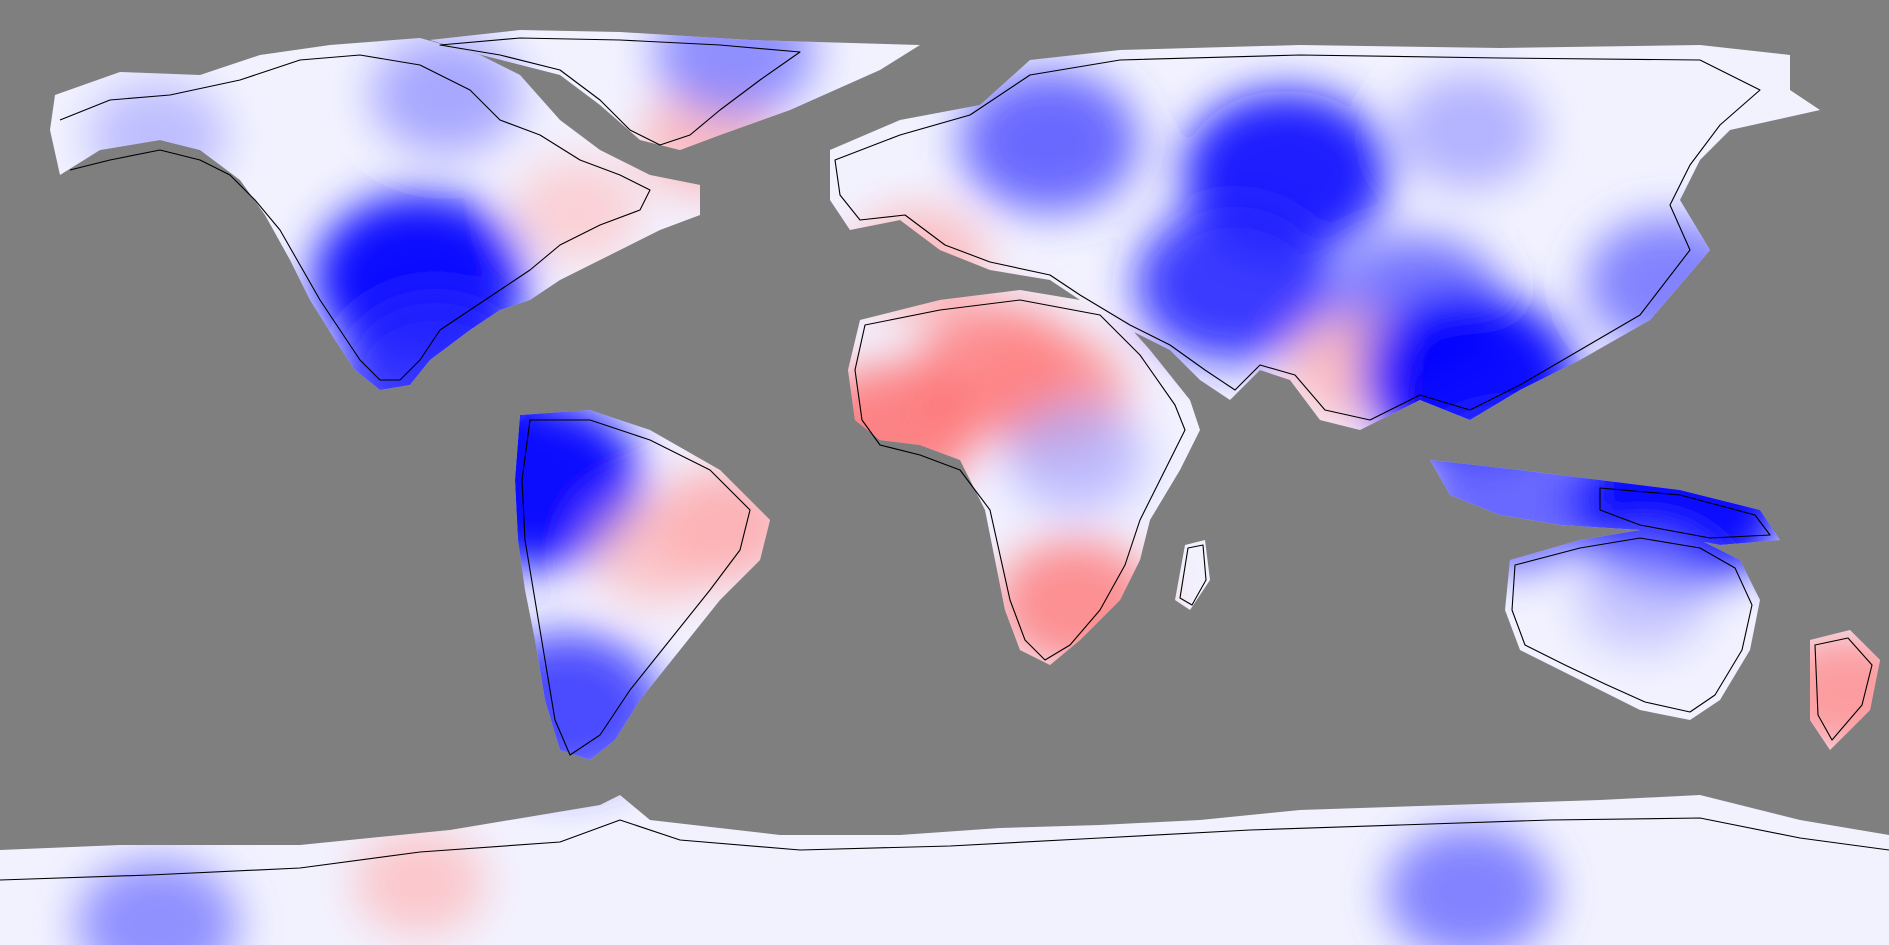  I want to click on anomaly-region-antarctica-west, so click(419, 882).